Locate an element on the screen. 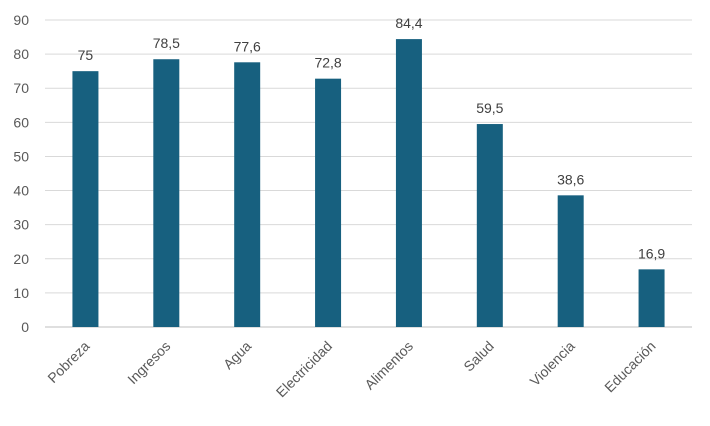 Image resolution: width=710 pixels, height=426 pixels. data-label: 78,5 is located at coordinates (166, 43).